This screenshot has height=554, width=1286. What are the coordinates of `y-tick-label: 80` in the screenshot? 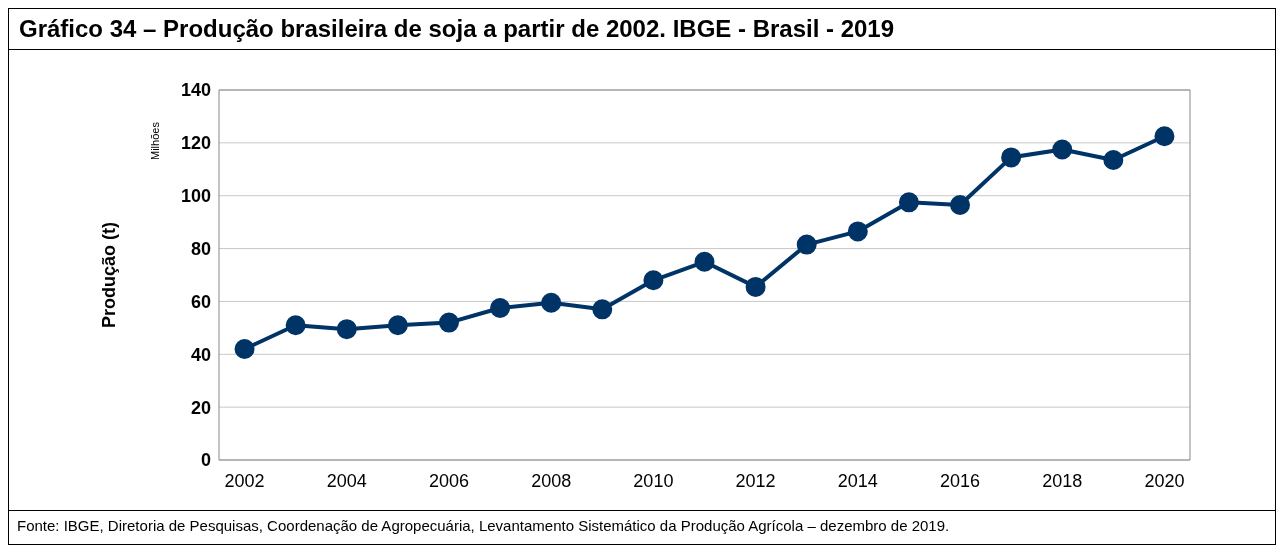 It's located at (200, 248).